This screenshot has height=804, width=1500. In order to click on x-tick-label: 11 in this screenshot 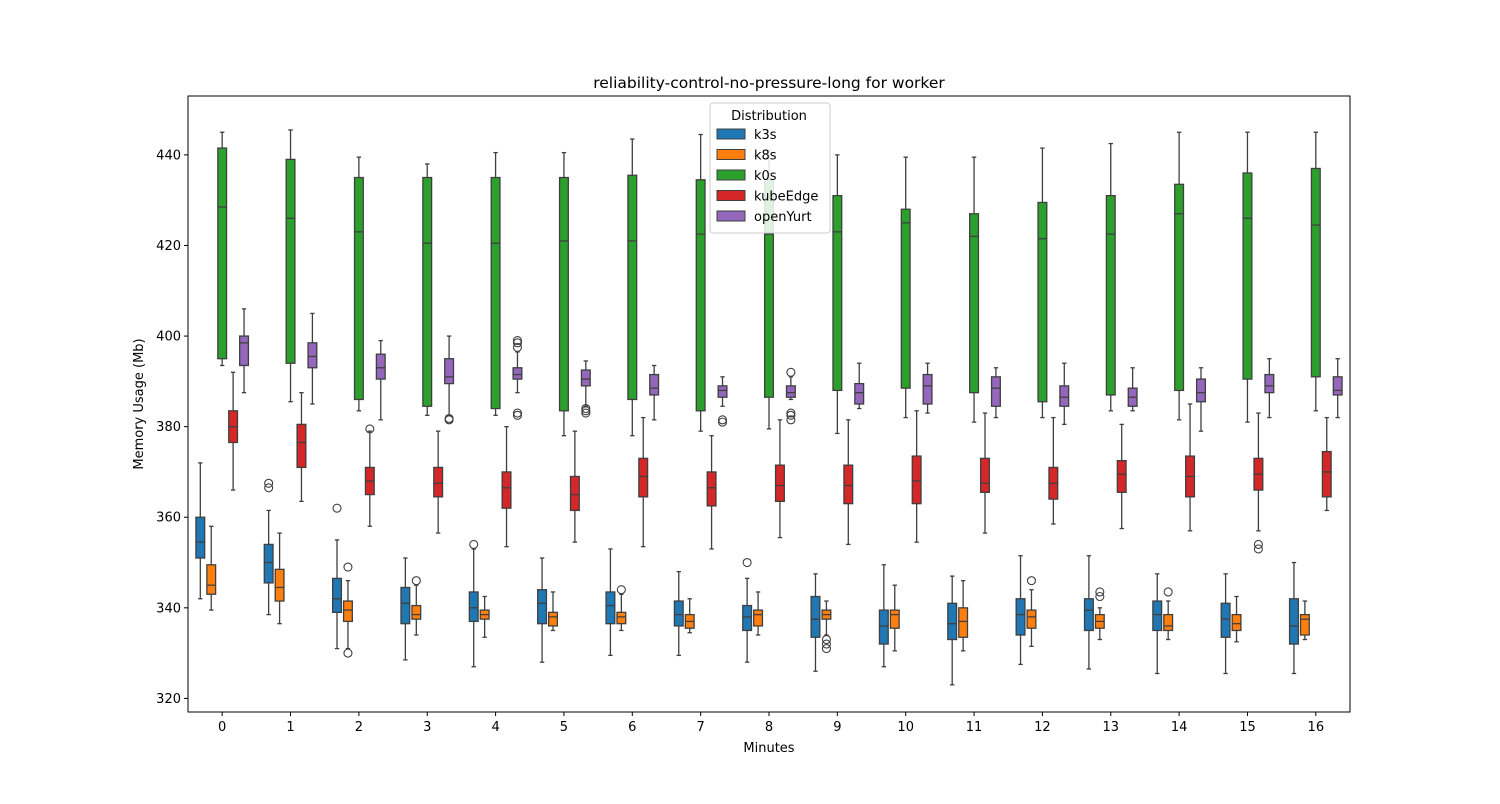, I will do `click(974, 727)`.